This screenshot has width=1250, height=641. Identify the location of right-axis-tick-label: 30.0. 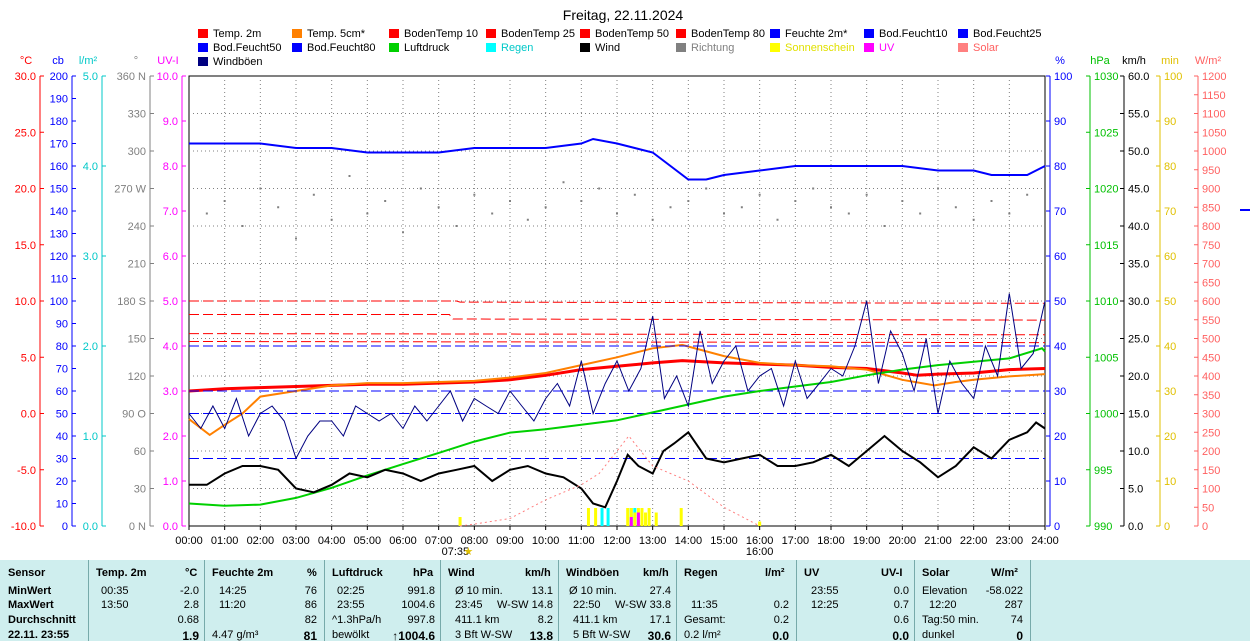
(1138, 302).